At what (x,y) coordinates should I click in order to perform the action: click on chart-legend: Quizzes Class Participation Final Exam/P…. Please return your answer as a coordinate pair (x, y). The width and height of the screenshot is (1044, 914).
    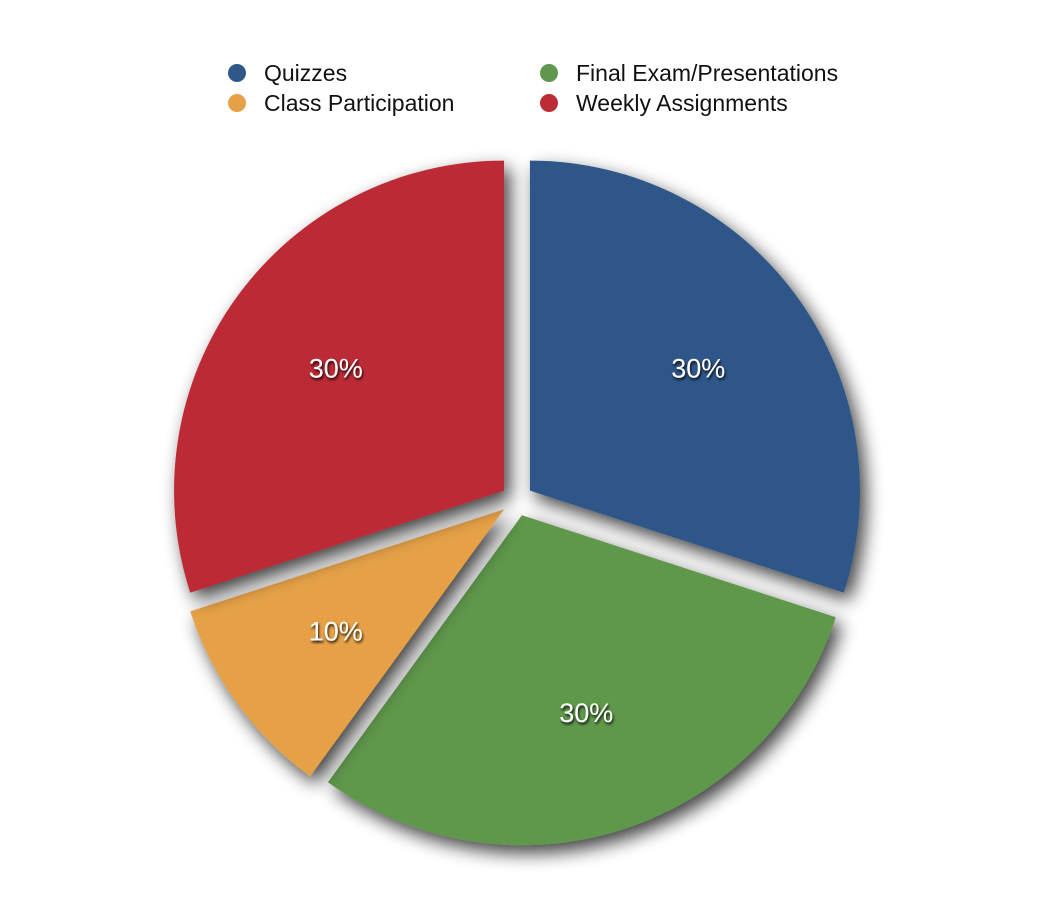
    Looking at the image, I should click on (578, 90).